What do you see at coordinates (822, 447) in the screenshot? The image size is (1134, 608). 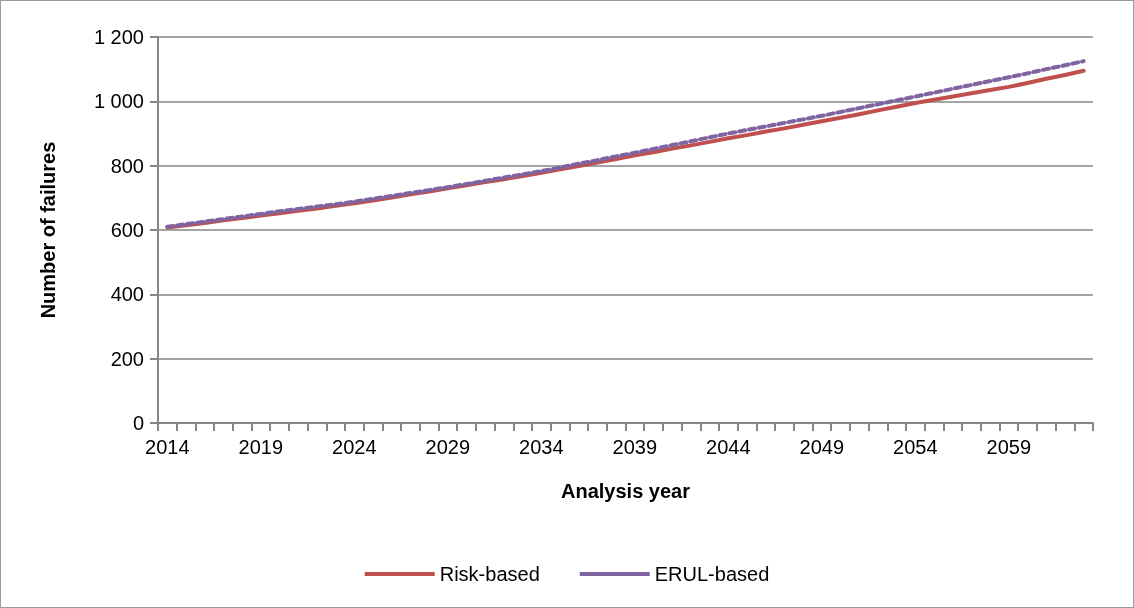 I see `x-tick-label: 2049` at bounding box center [822, 447].